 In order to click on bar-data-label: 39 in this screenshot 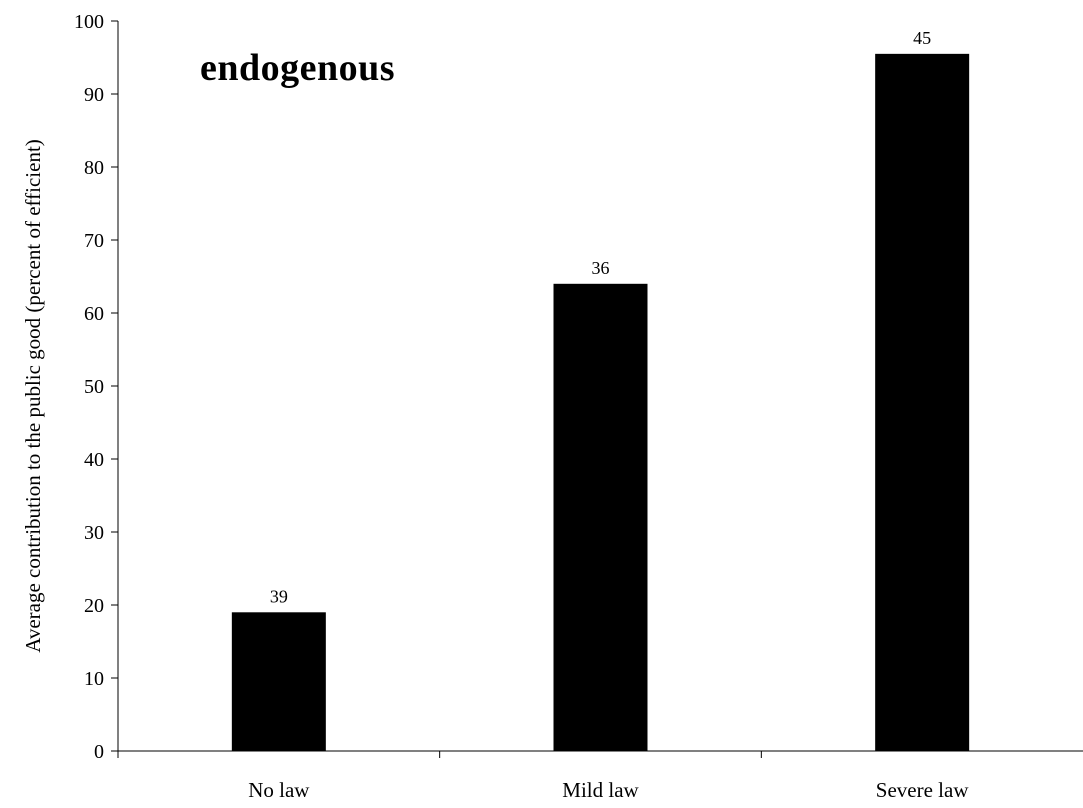, I will do `click(279, 596)`.